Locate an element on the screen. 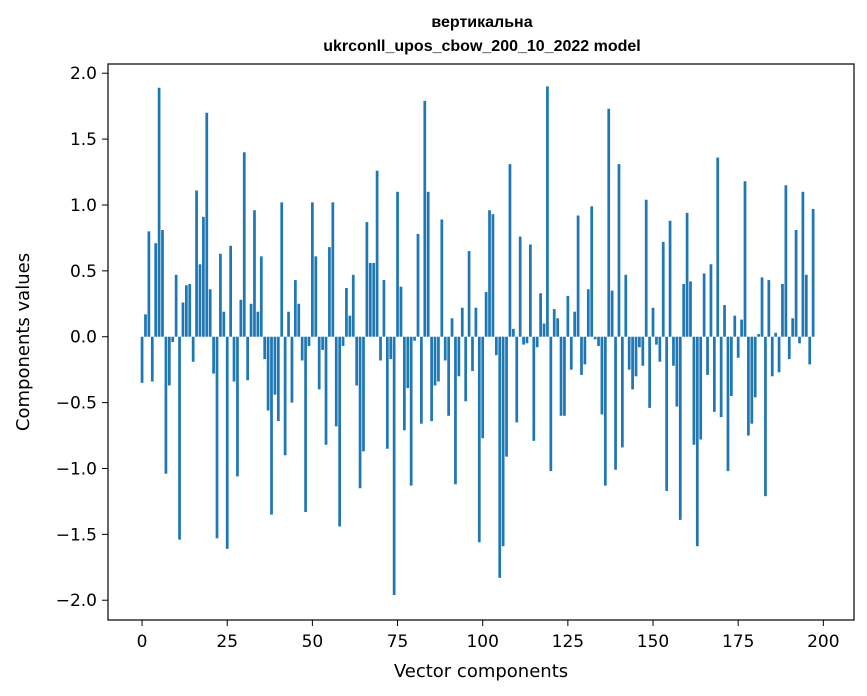  x-tick-label: 125 is located at coordinates (568, 642).